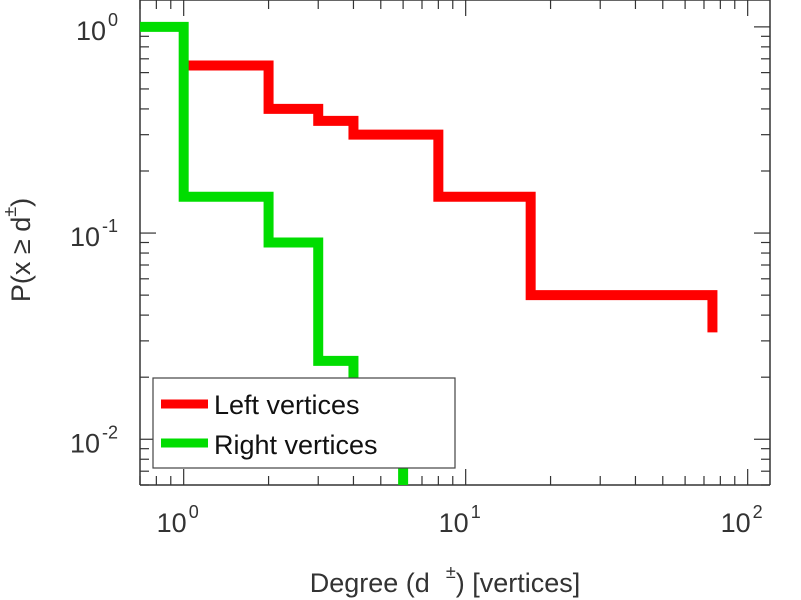  Describe the element at coordinates (94, 234) in the screenshot. I see `y-tick-label: 10 -1` at that location.